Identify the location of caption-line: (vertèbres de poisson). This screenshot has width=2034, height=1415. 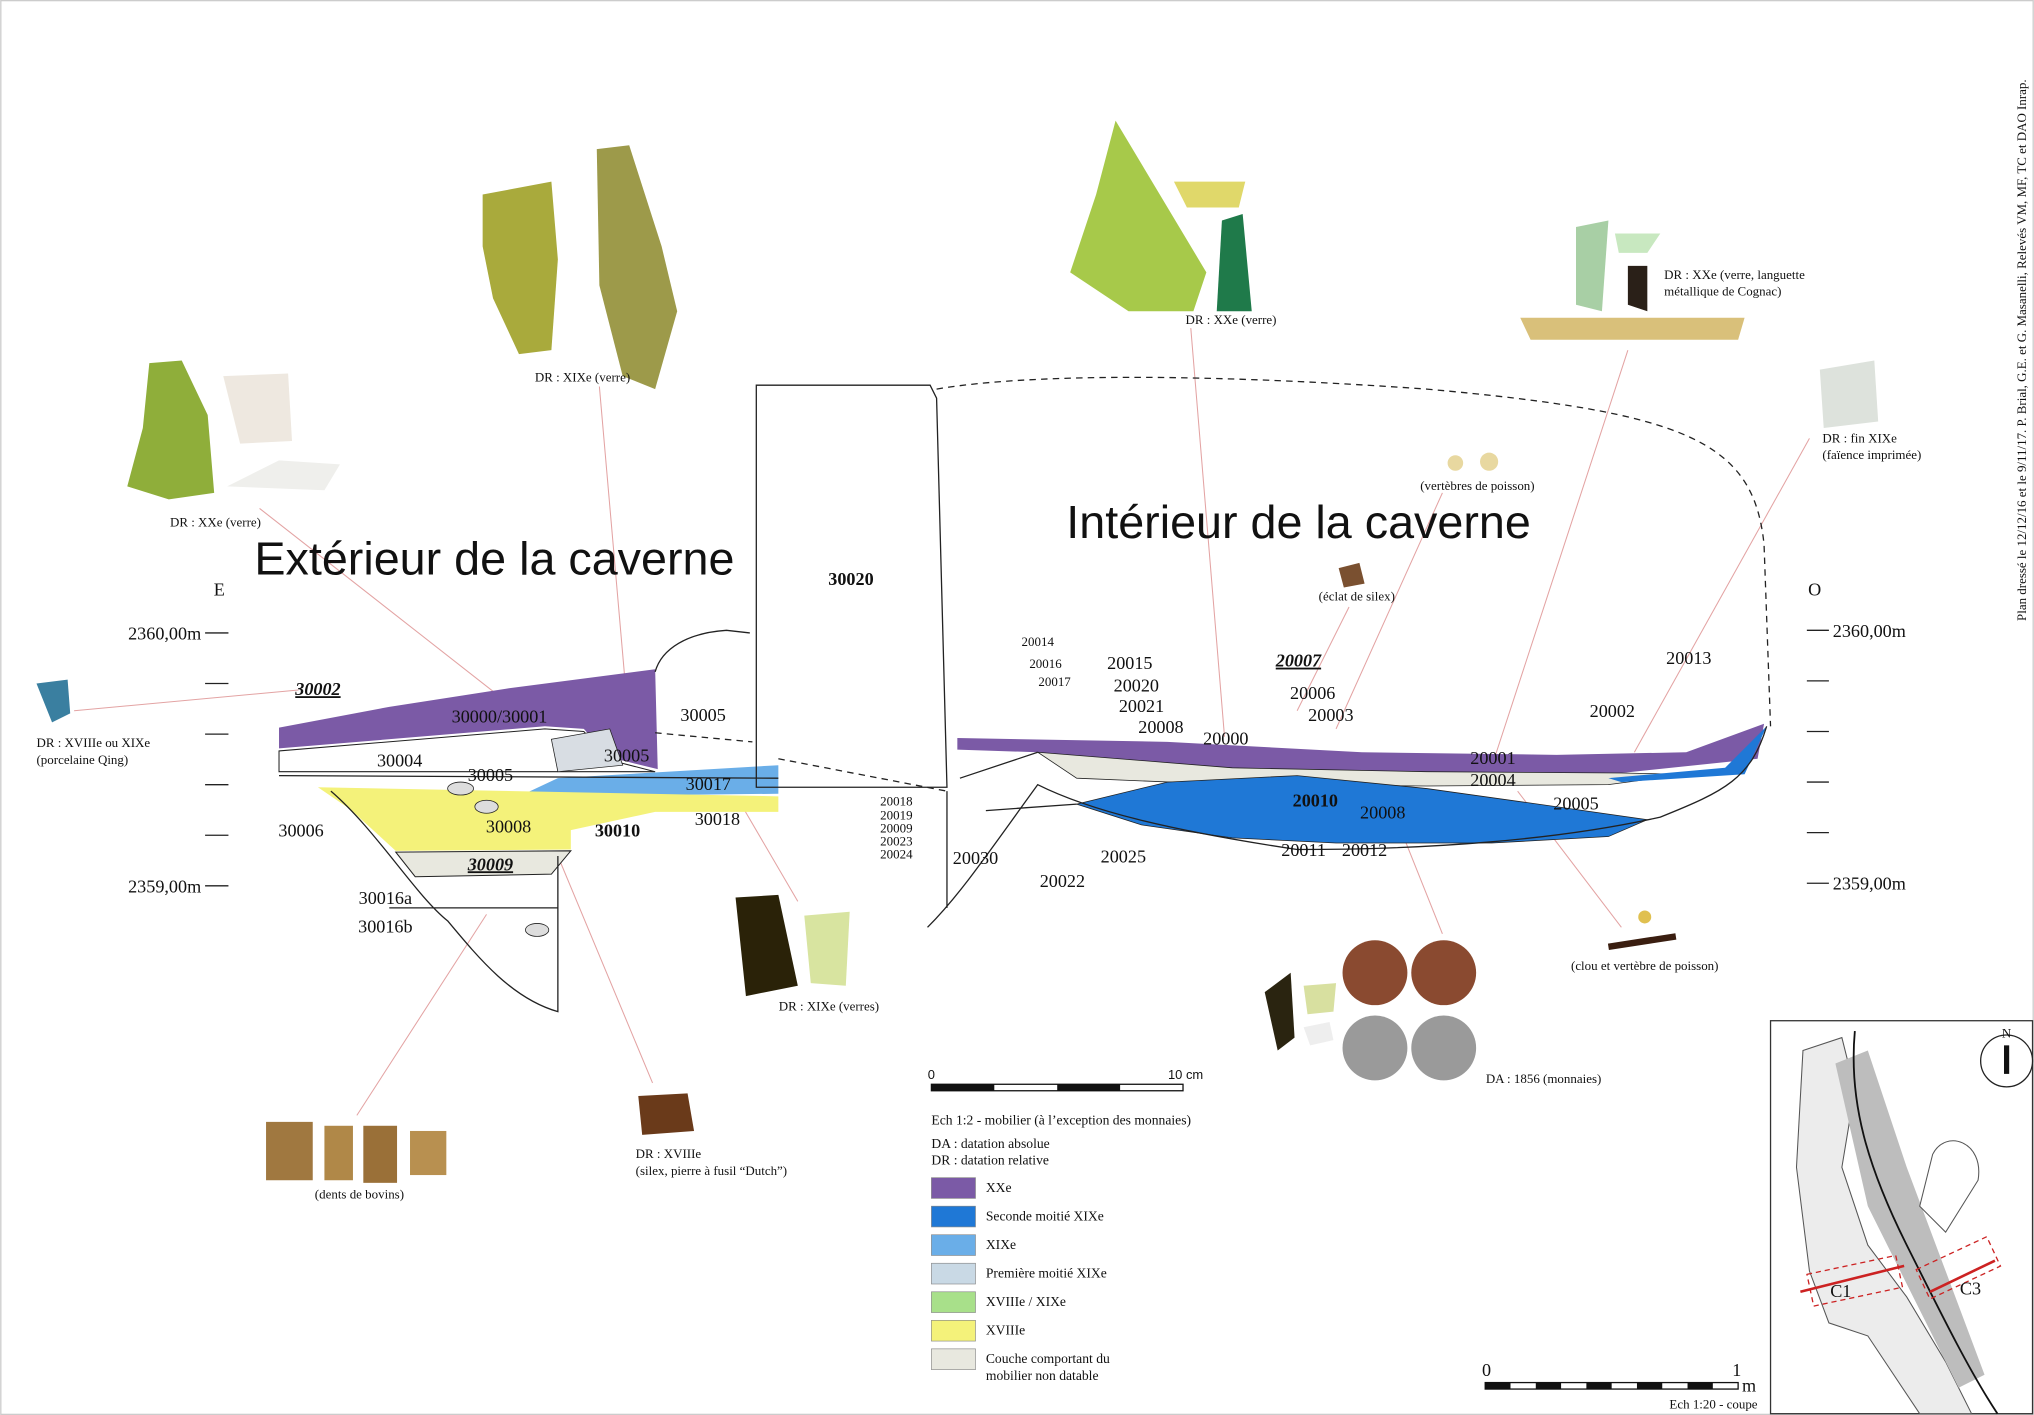
(1477, 485).